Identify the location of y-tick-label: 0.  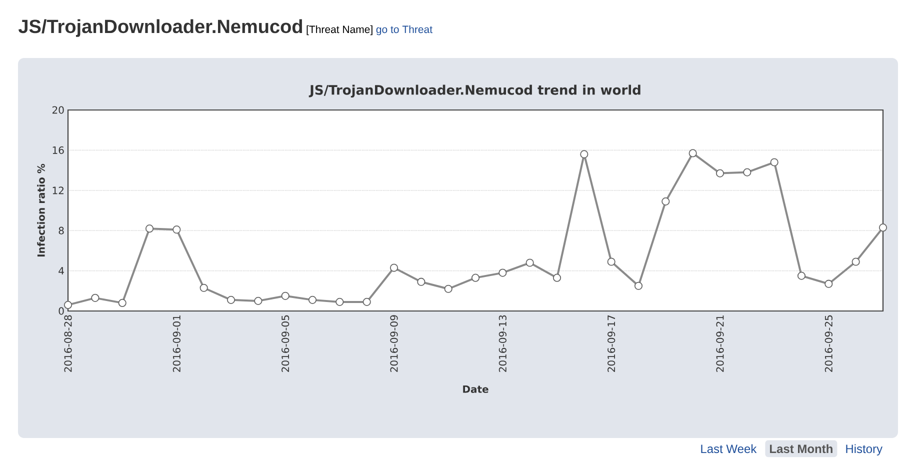
(61, 311).